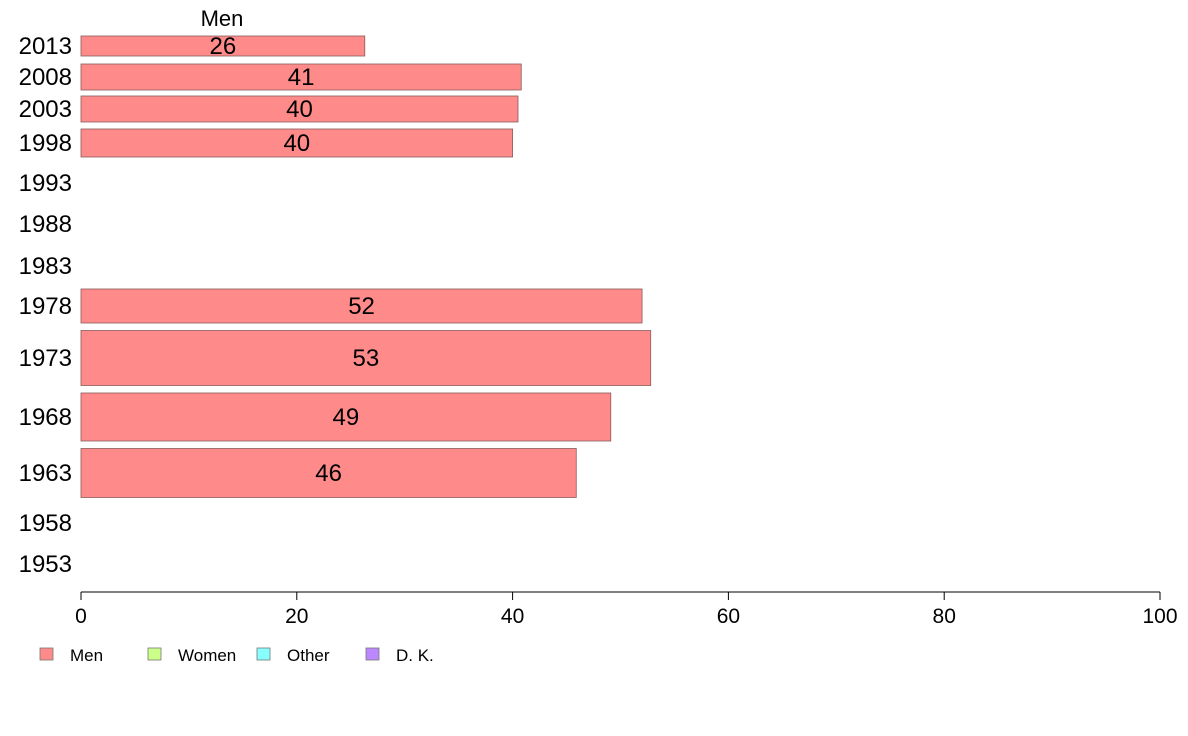 The width and height of the screenshot is (1188, 736). I want to click on x-tick-label: 80, so click(944, 616).